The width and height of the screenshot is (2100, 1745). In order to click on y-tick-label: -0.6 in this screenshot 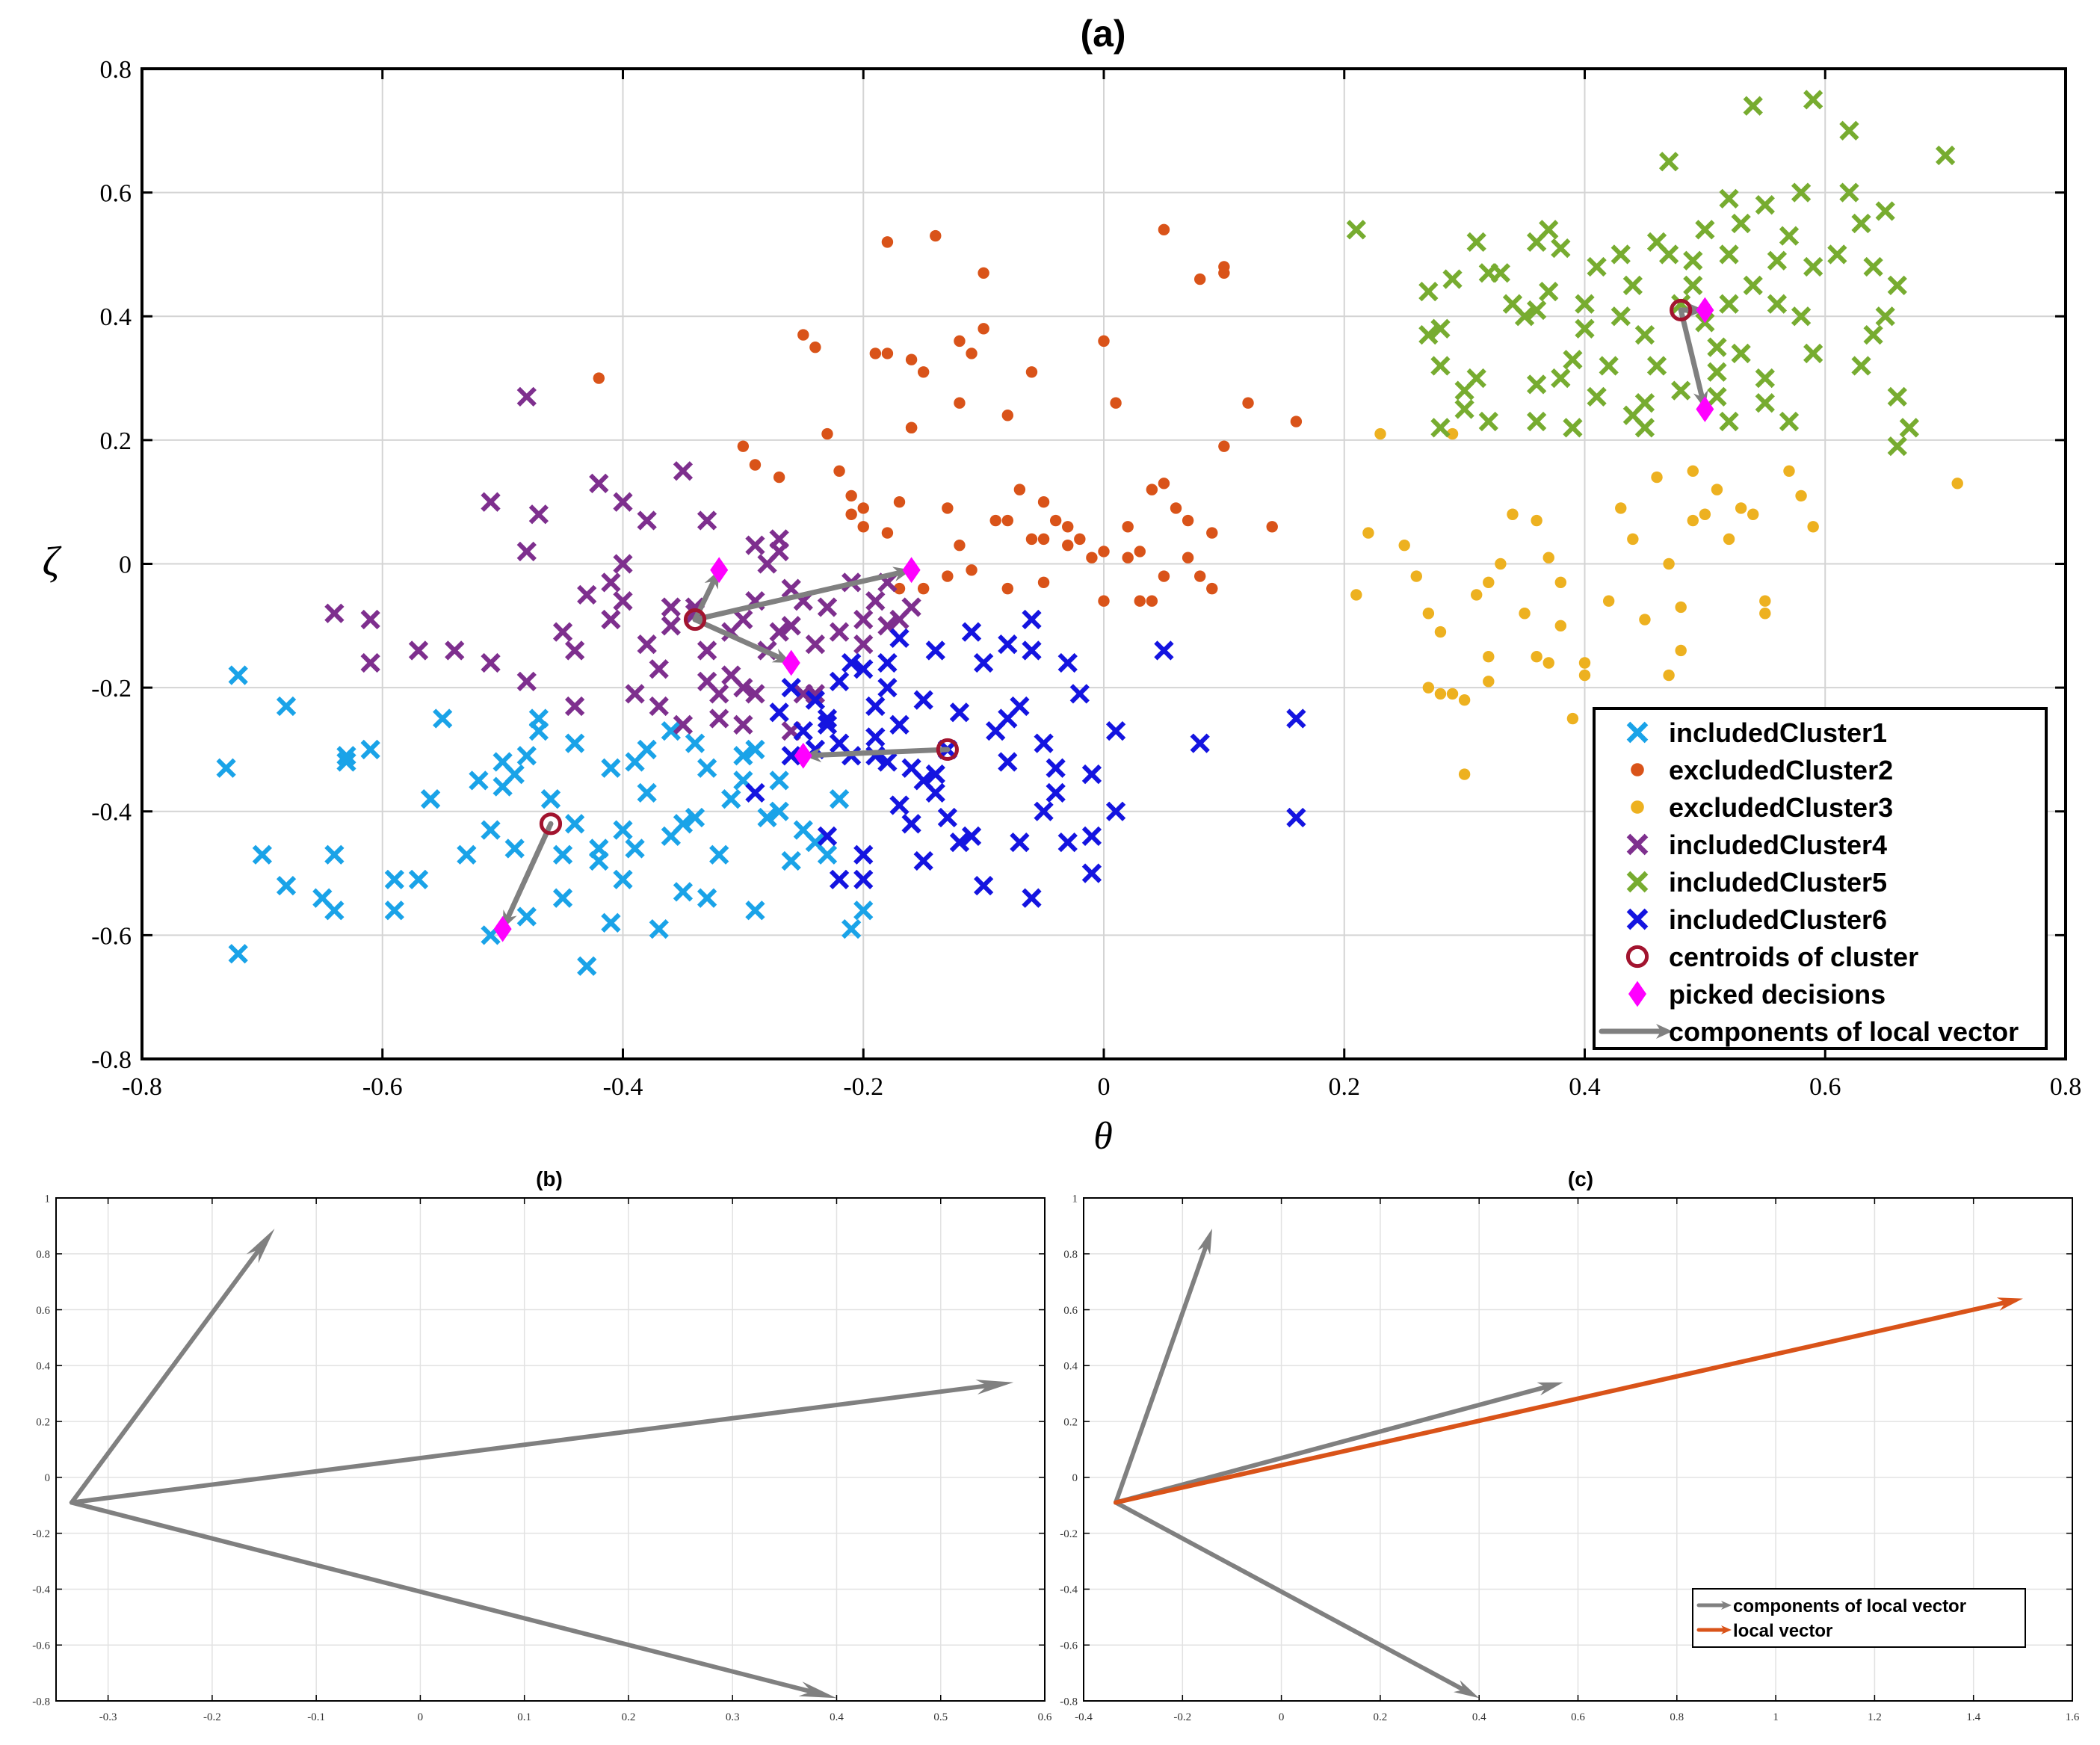, I will do `click(1069, 1646)`.